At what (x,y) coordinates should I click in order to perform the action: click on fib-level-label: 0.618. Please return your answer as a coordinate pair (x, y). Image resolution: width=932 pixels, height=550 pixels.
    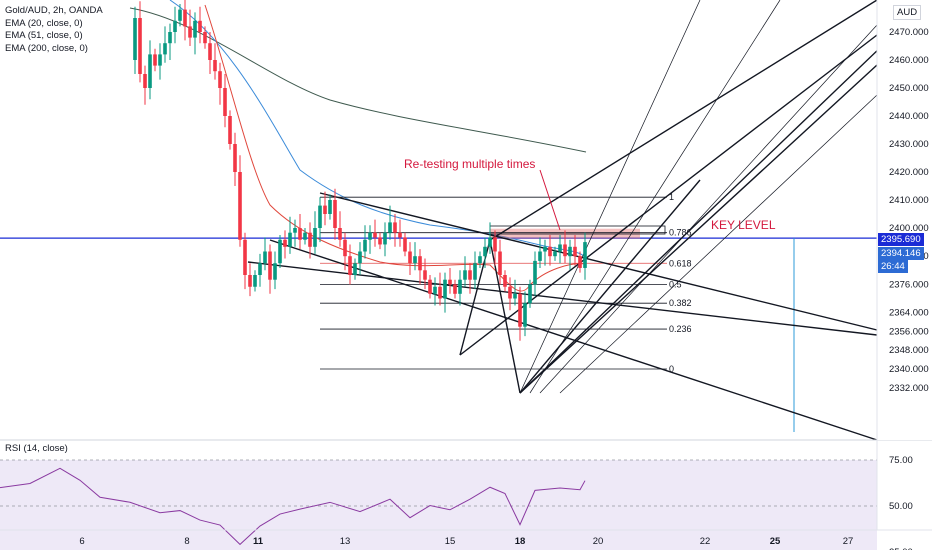
    Looking at the image, I should click on (680, 263).